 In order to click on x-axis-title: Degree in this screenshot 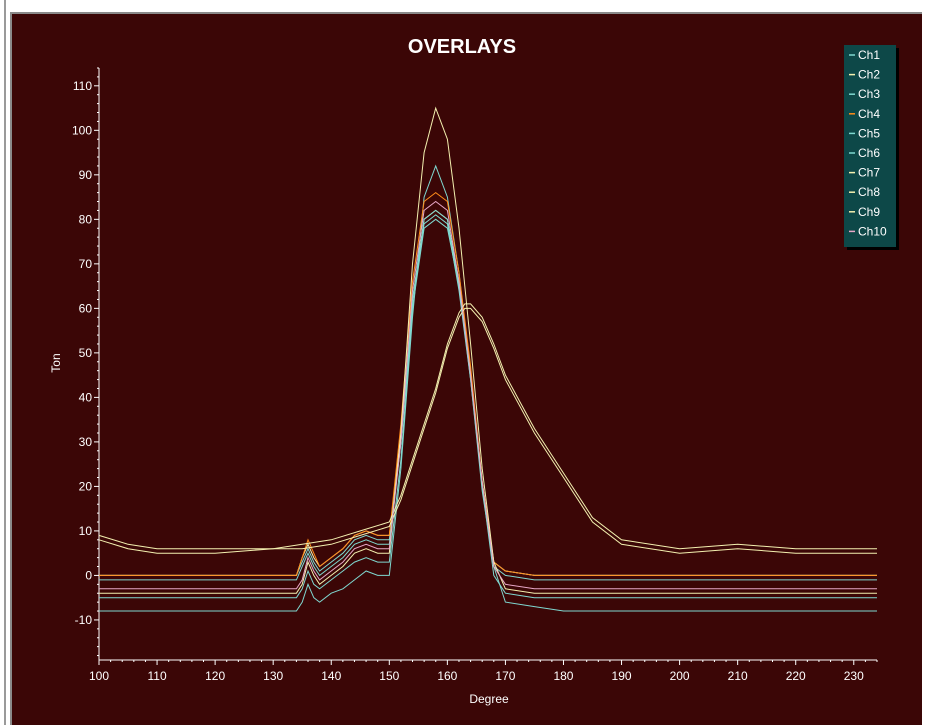, I will do `click(489, 699)`.